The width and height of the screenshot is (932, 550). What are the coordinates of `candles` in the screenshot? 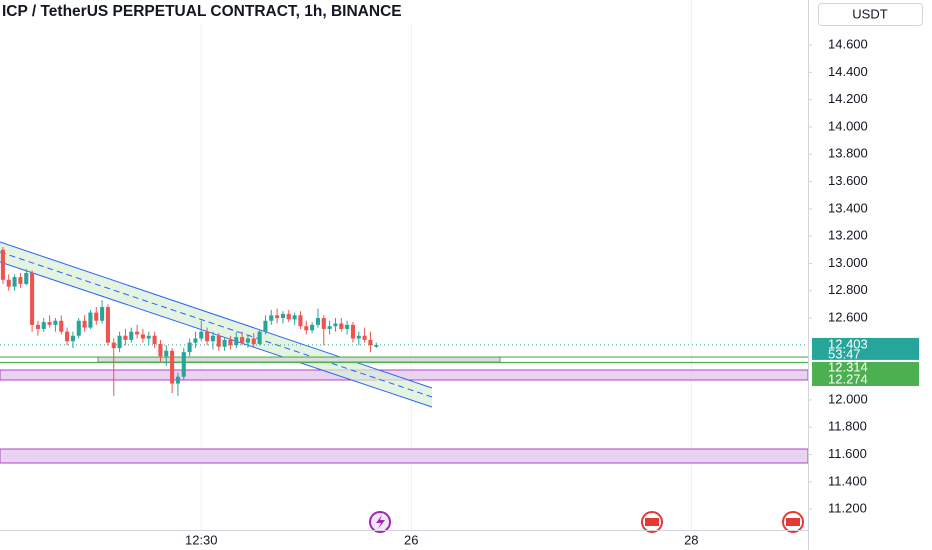 It's located at (189, 321).